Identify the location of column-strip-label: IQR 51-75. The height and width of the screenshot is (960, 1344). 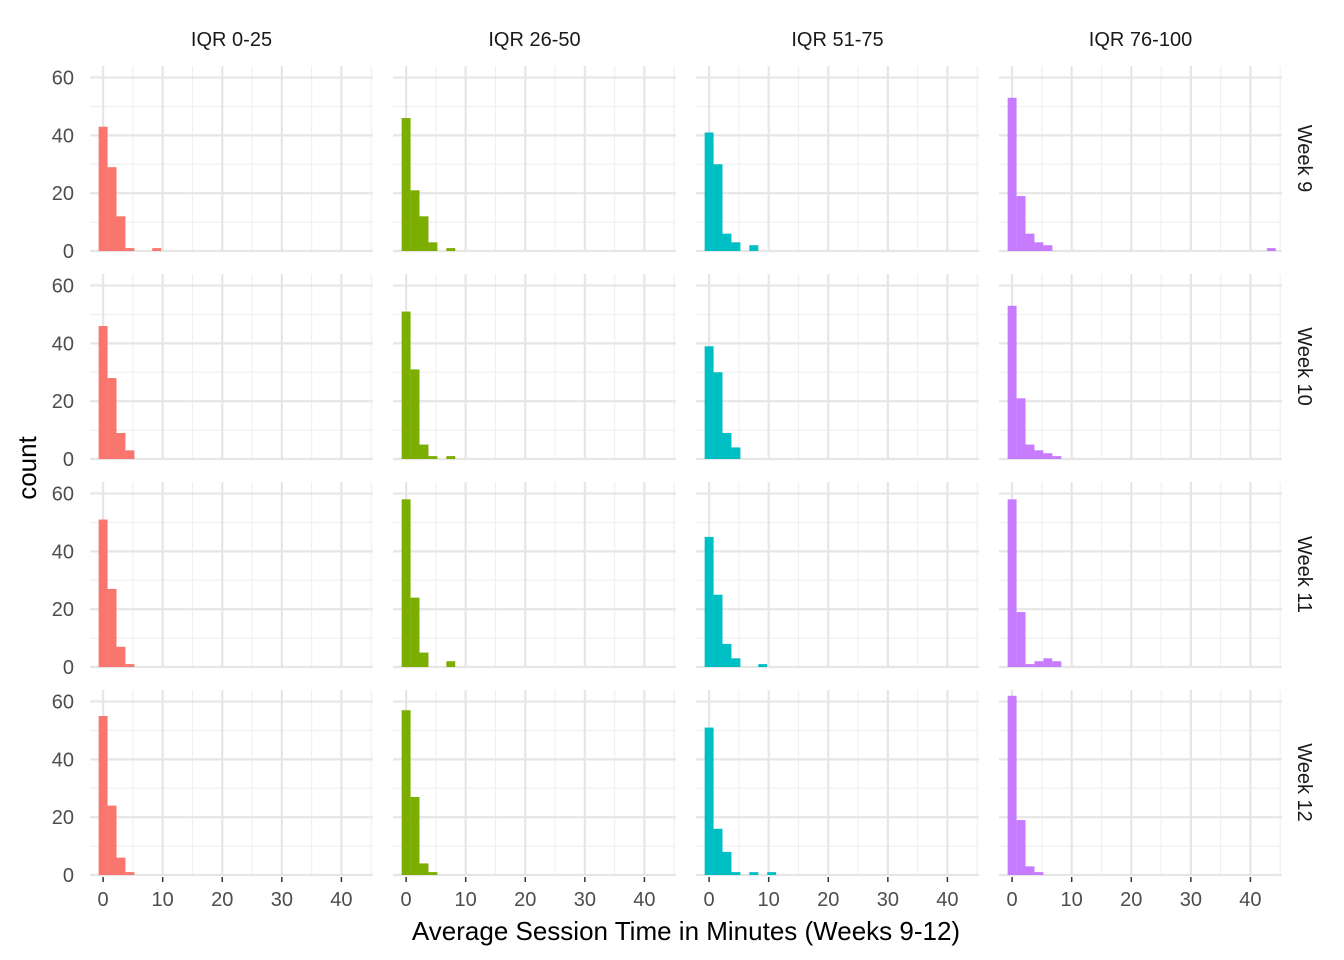
(837, 40).